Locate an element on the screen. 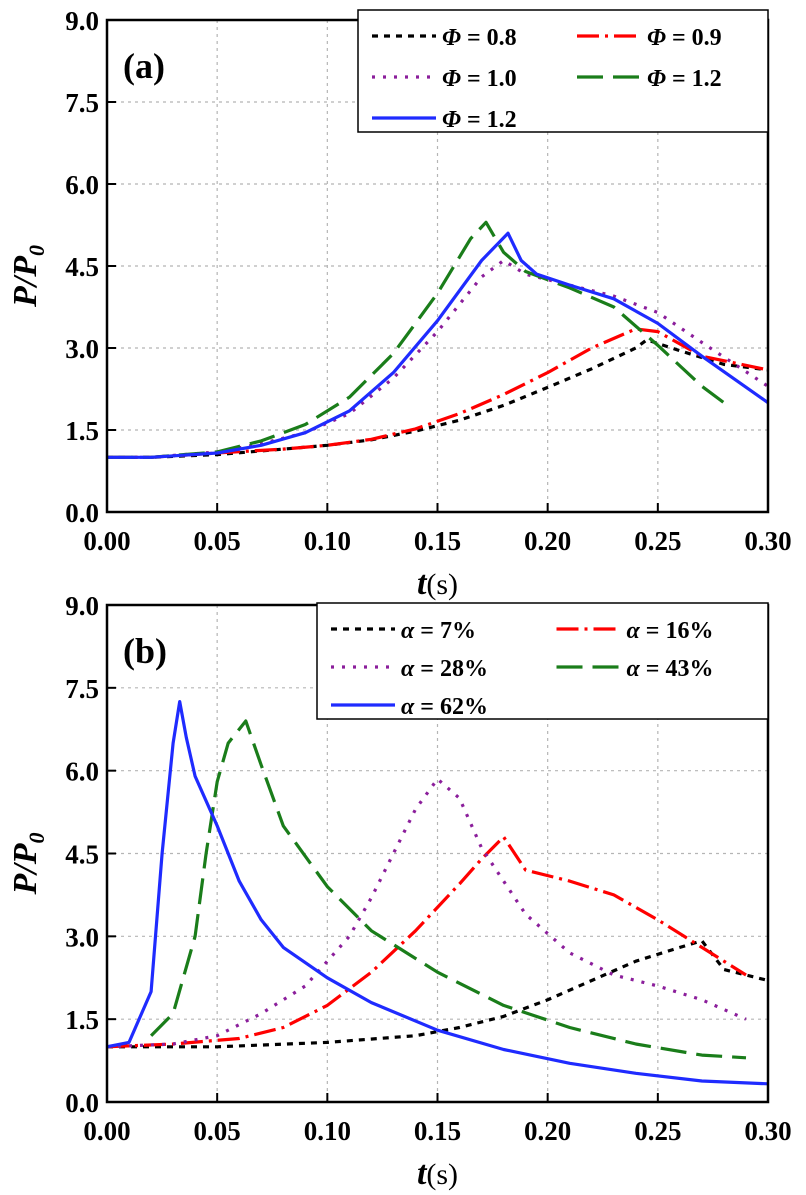 This screenshot has height=1195, width=806. legend-entry-3: α = 43% is located at coordinates (670, 669).